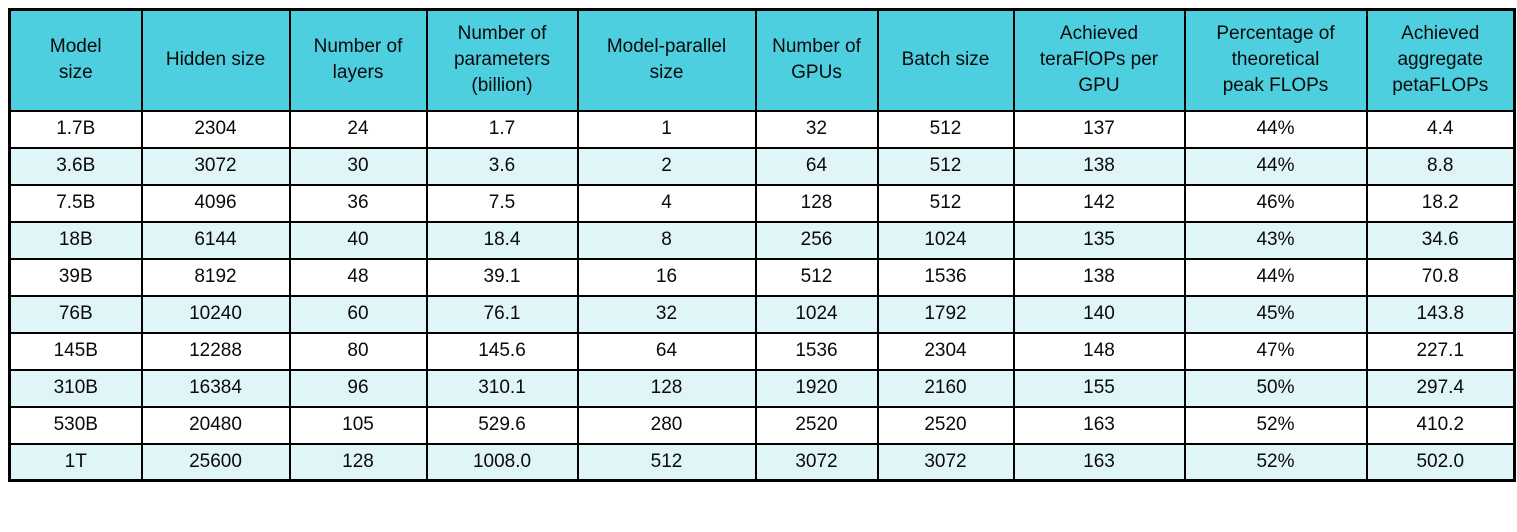 The image size is (1517, 532). What do you see at coordinates (1275, 203) in the screenshot?
I see `table-cell: 46%` at bounding box center [1275, 203].